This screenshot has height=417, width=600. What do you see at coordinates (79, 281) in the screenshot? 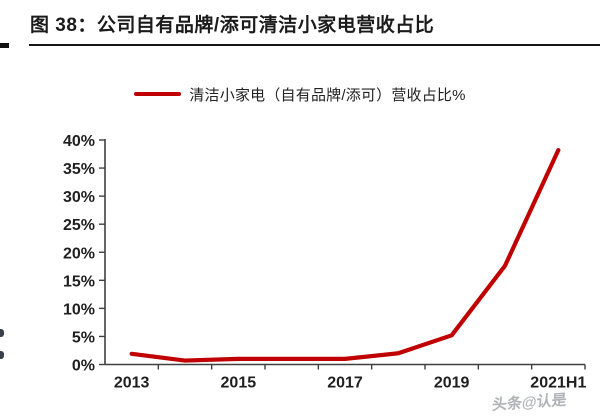
I see `axis-tick-label: 15%` at bounding box center [79, 281].